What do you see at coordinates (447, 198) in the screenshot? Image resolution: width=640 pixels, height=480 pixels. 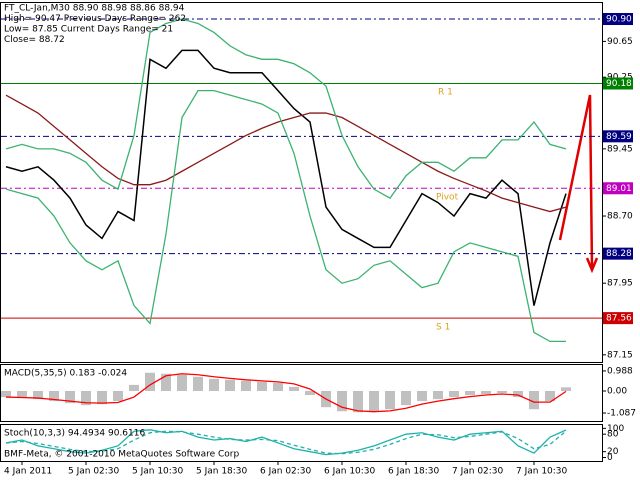 I see `annotation: Pivot` at bounding box center [447, 198].